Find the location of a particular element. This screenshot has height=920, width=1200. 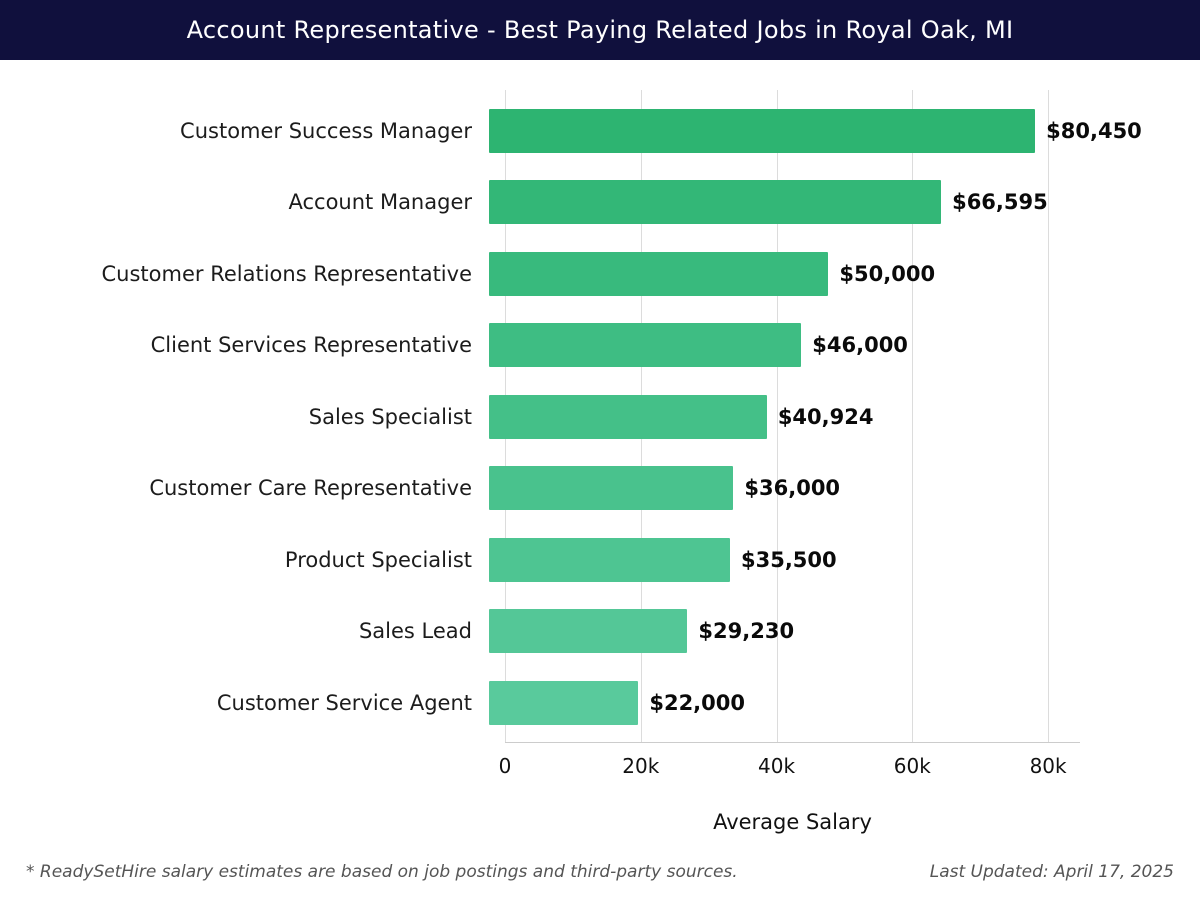

footer-last-updated: Last Updated: April 17, 2025 is located at coordinates (1051, 872).